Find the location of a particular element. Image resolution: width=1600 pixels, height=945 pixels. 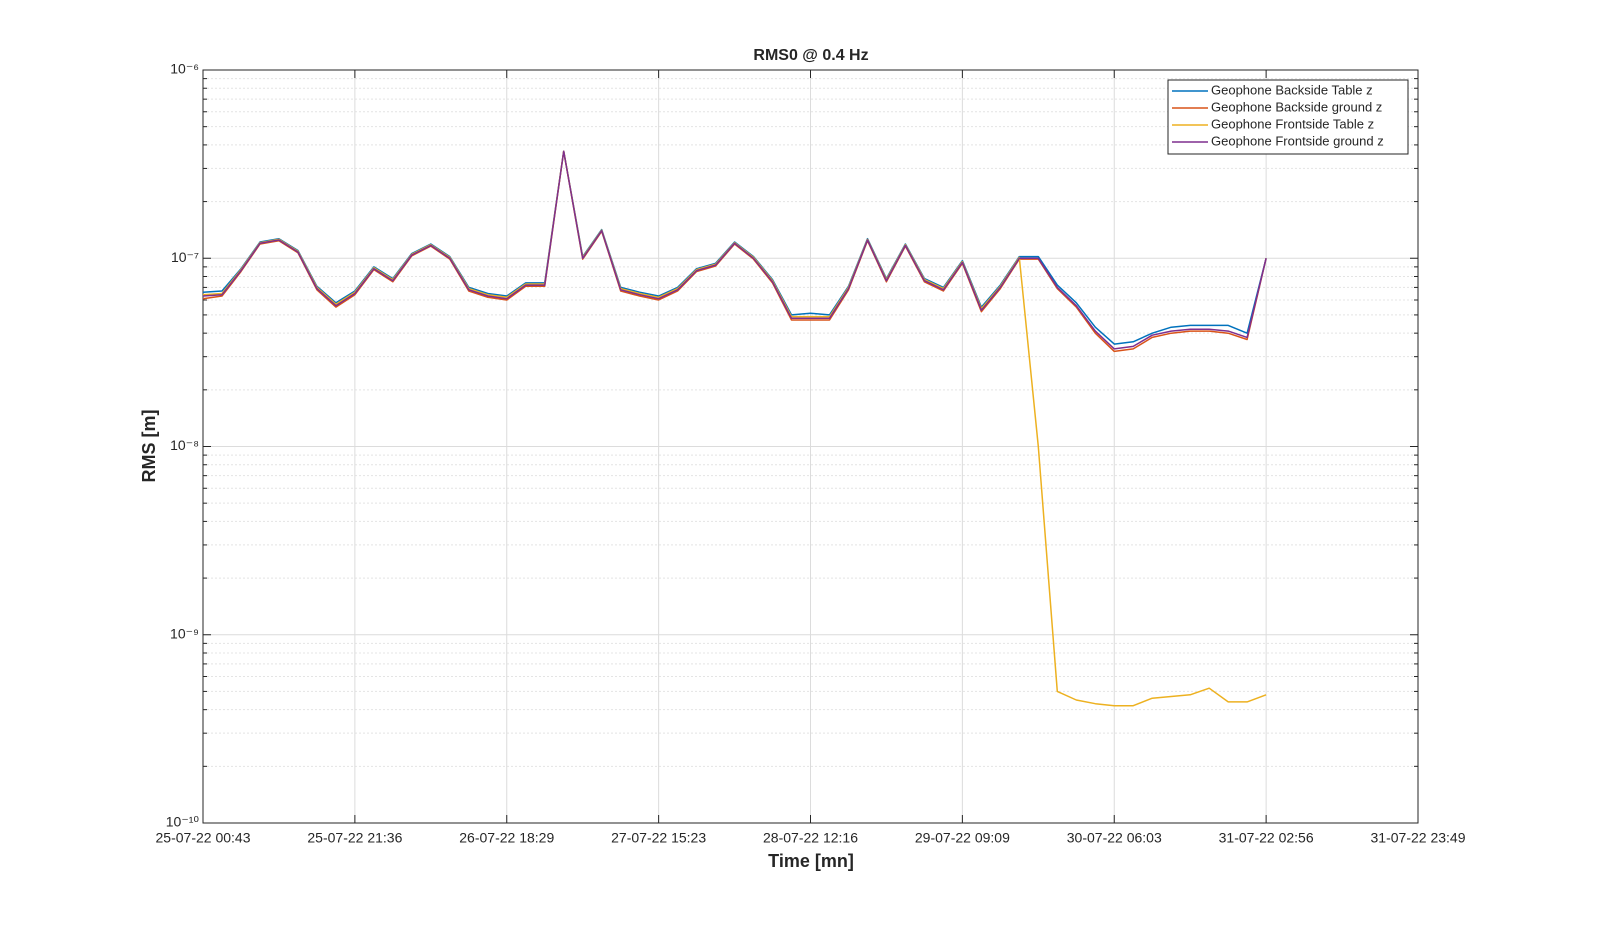

x-tick-label: 25-07-22 00:43 is located at coordinates (203, 838).